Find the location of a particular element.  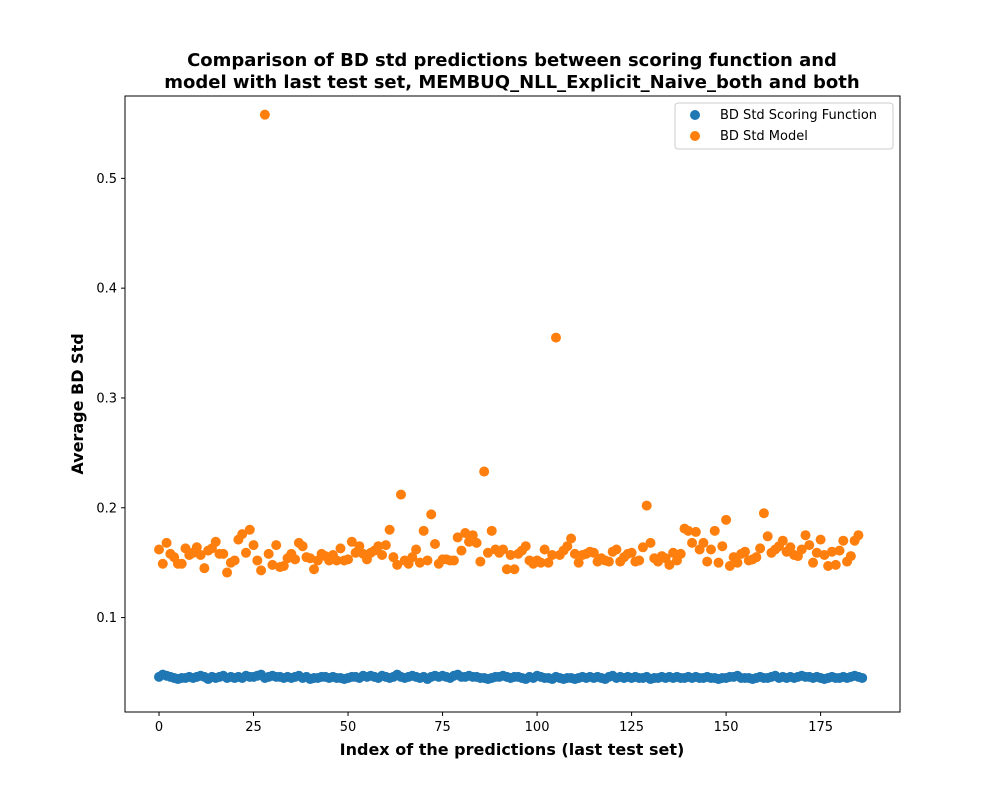

legend-marker-model is located at coordinates (695, 136).